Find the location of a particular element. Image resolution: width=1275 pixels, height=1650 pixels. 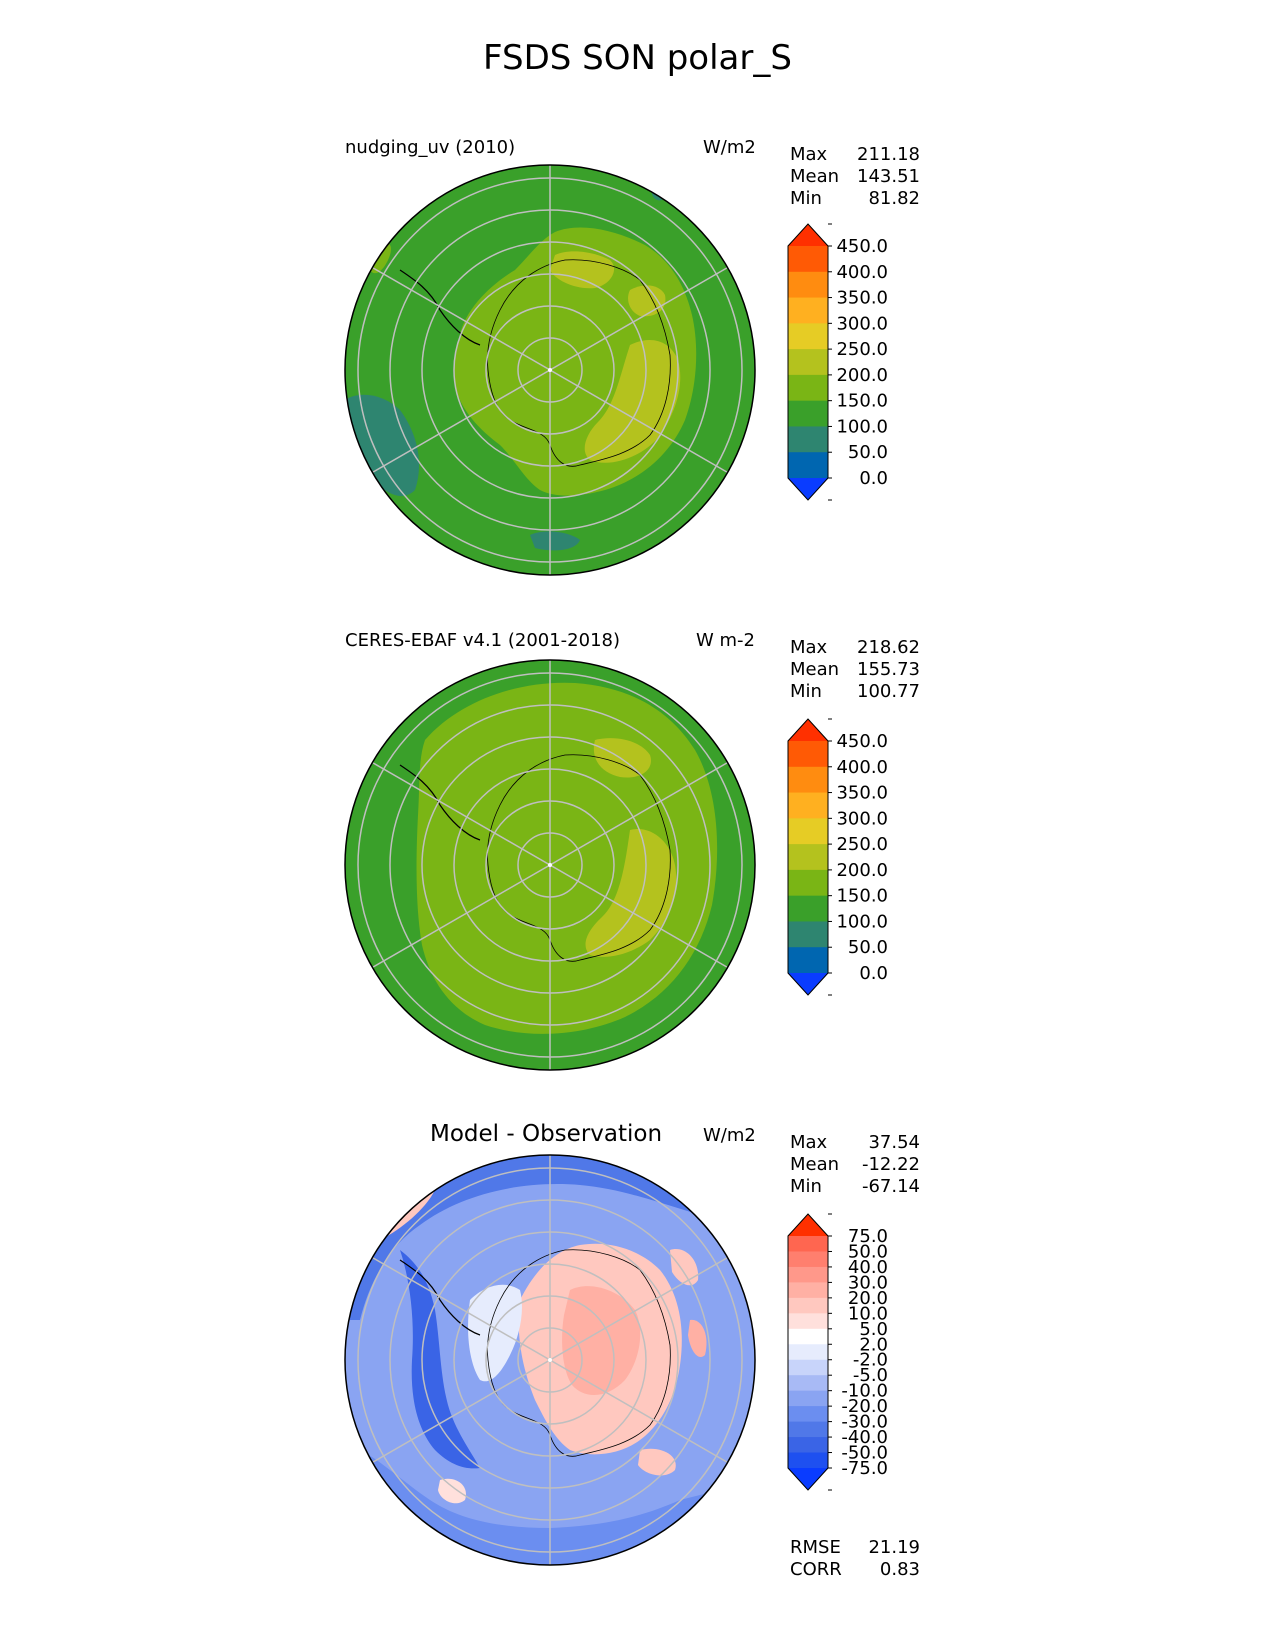

panel2-stats: Max 218.62 Mean 155.73 Min 100.77 is located at coordinates (855, 670).